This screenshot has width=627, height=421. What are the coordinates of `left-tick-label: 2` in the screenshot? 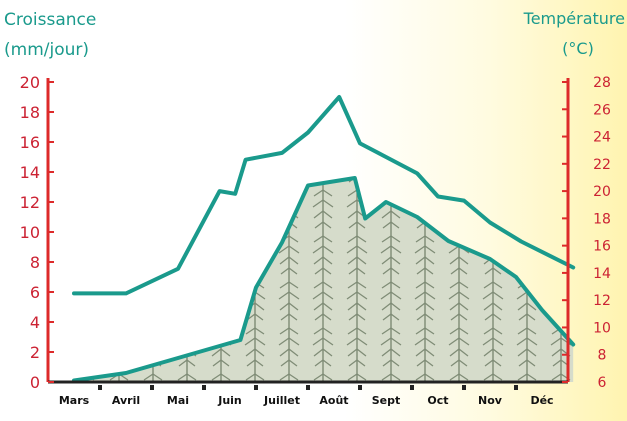 It's located at (35, 352).